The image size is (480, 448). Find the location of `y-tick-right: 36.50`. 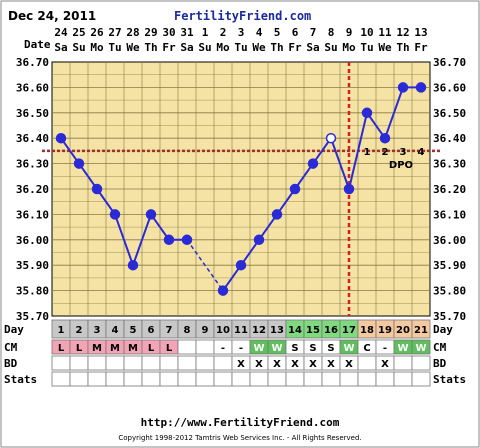

y-tick-right: 36.50 is located at coordinates (449, 113).